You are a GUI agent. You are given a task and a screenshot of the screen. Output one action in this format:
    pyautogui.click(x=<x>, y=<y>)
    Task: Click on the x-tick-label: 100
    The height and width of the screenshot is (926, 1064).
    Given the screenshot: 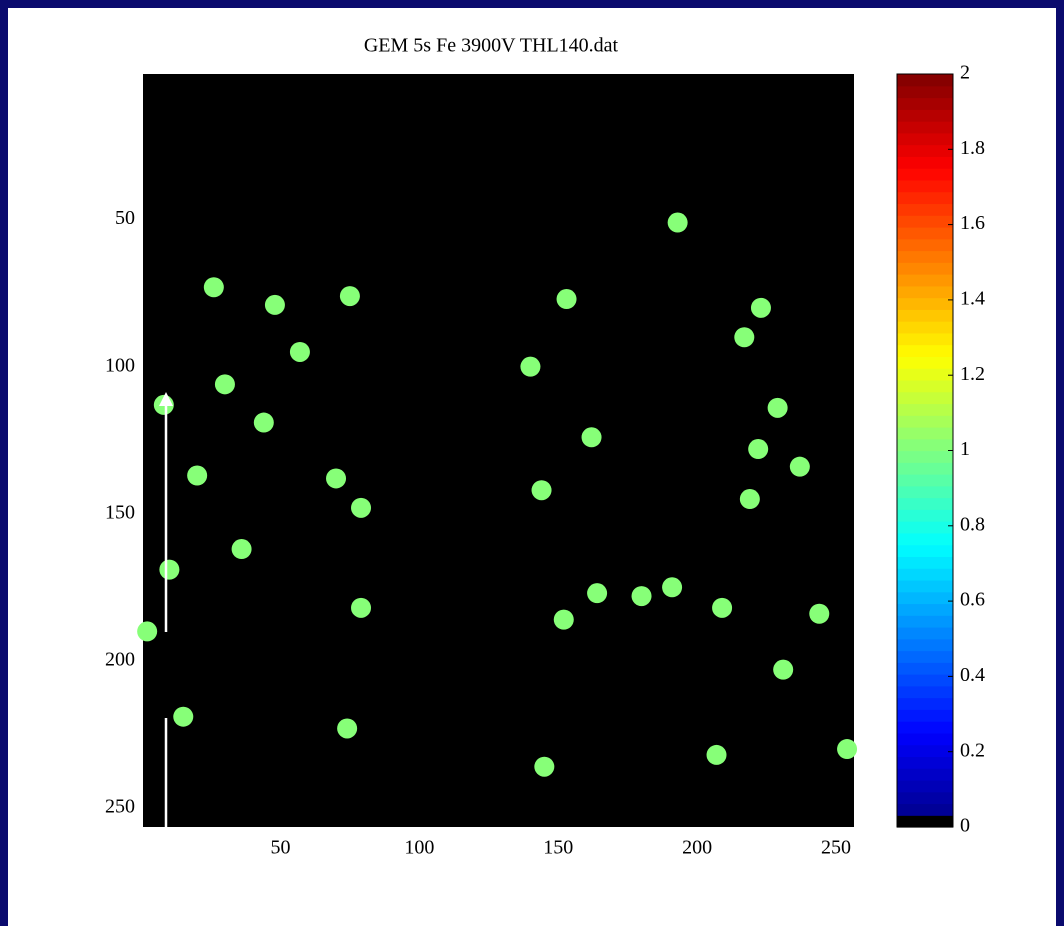 What is the action you would take?
    pyautogui.click(x=419, y=848)
    